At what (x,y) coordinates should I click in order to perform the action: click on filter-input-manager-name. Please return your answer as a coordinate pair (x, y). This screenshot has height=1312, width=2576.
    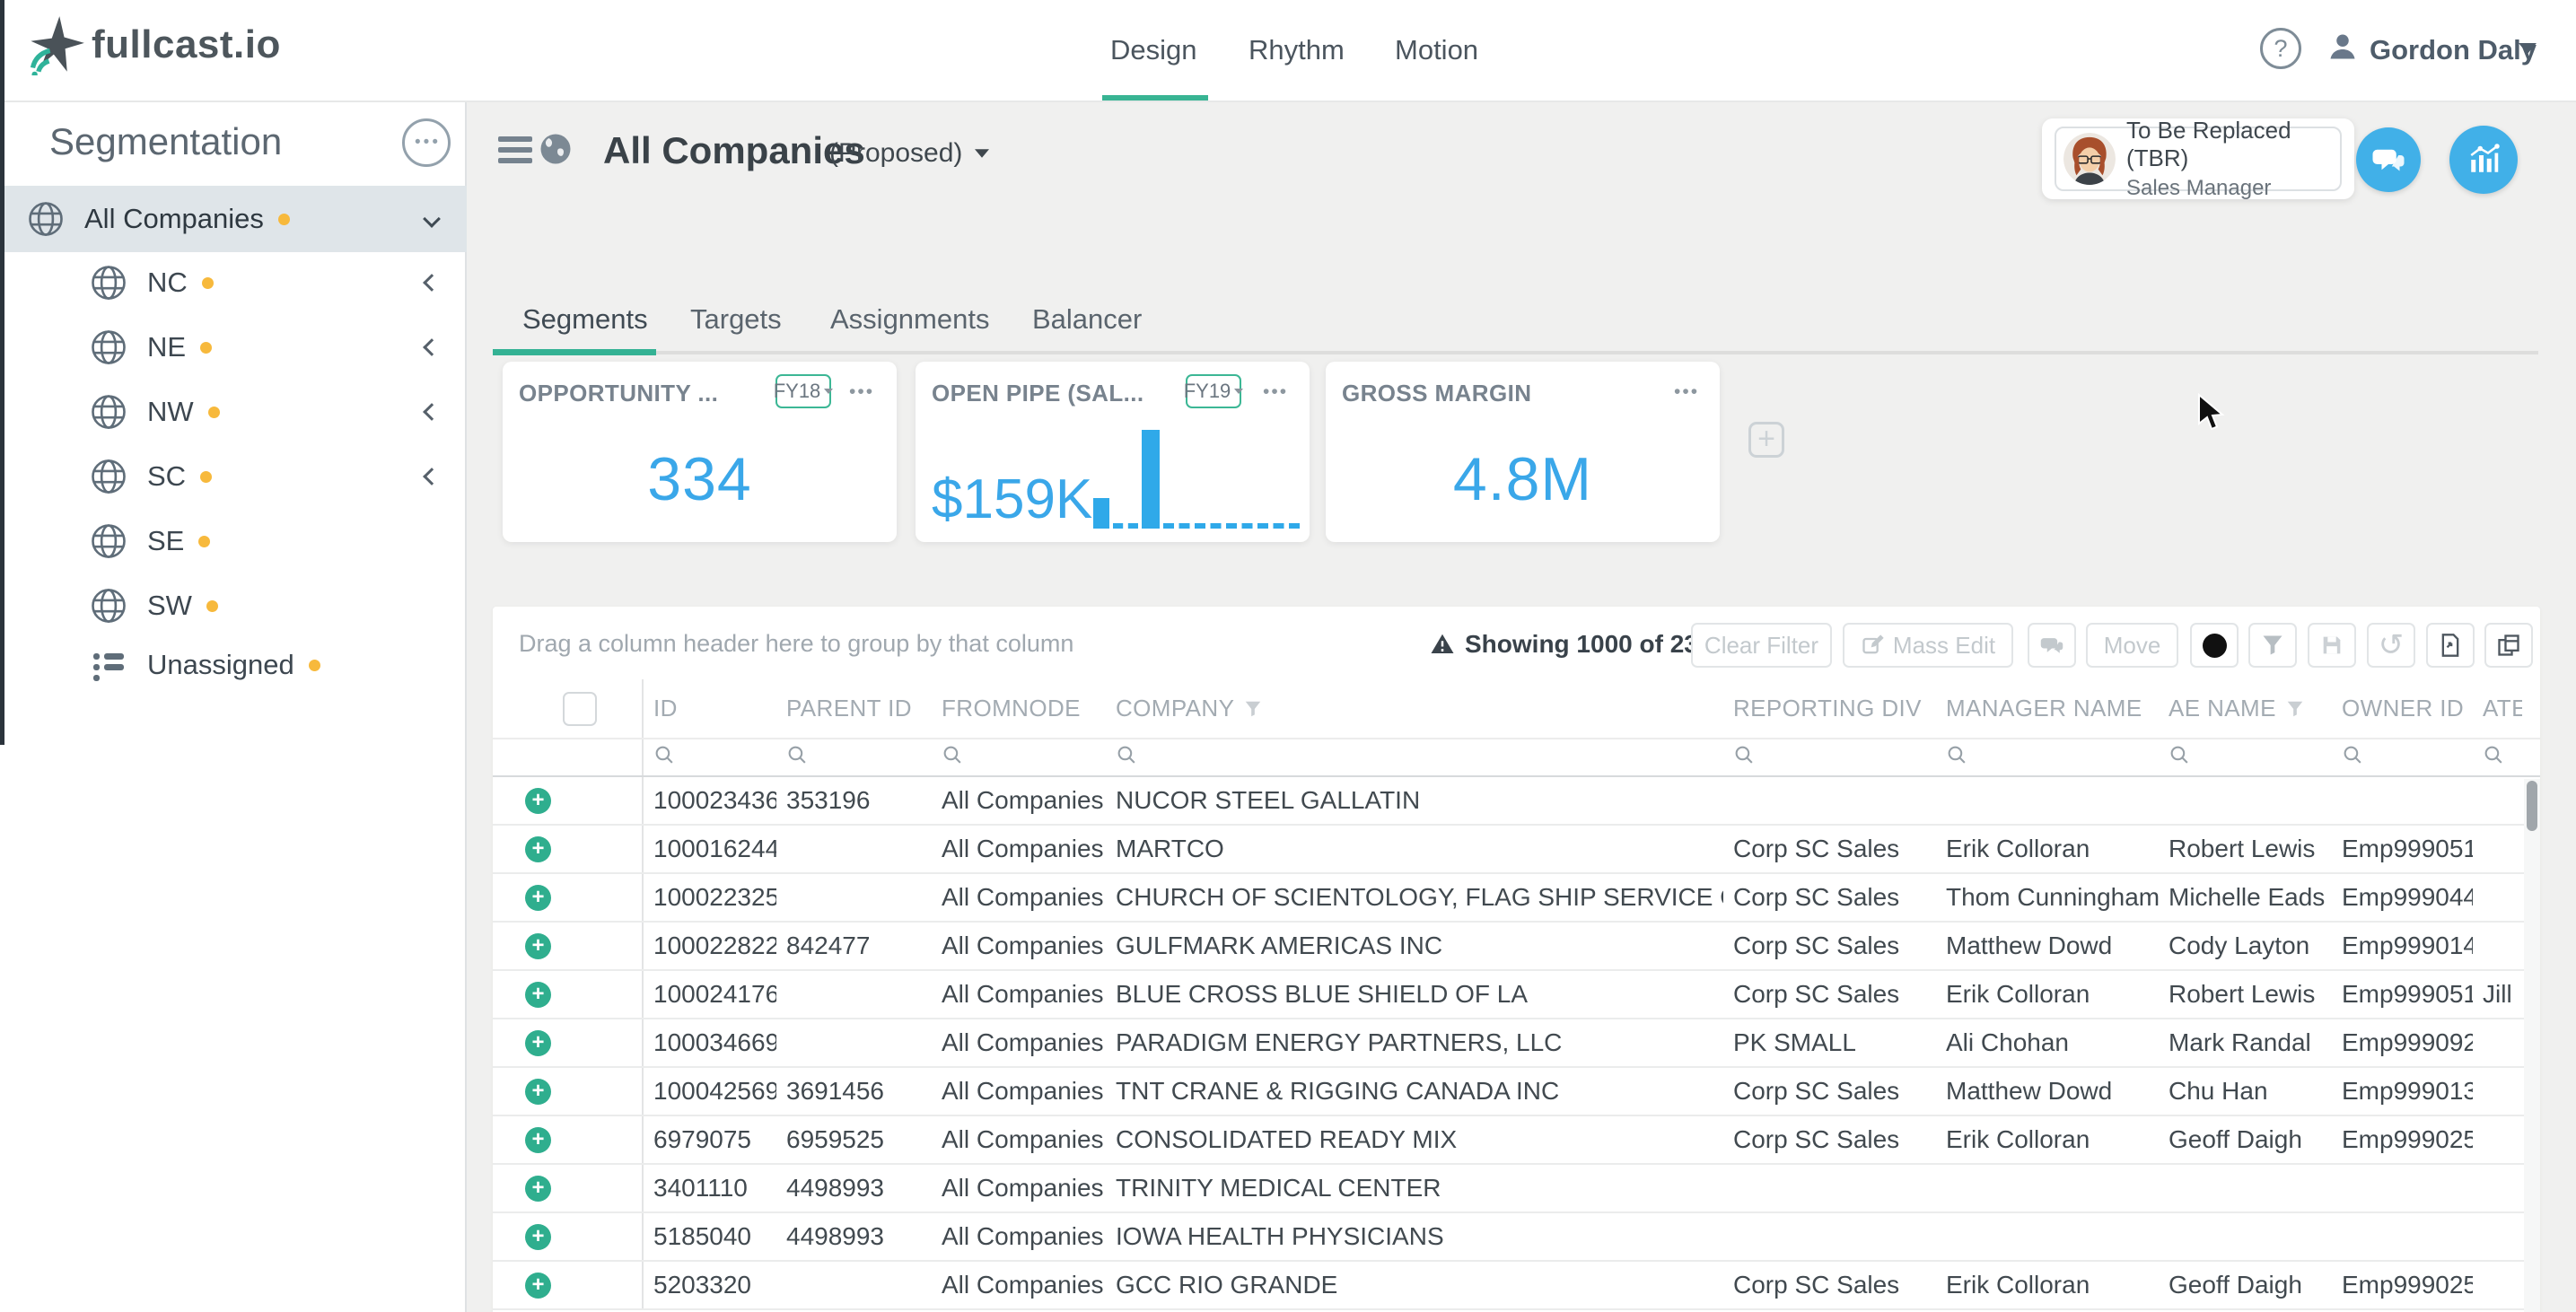
    Looking at the image, I should click on (2047, 757).